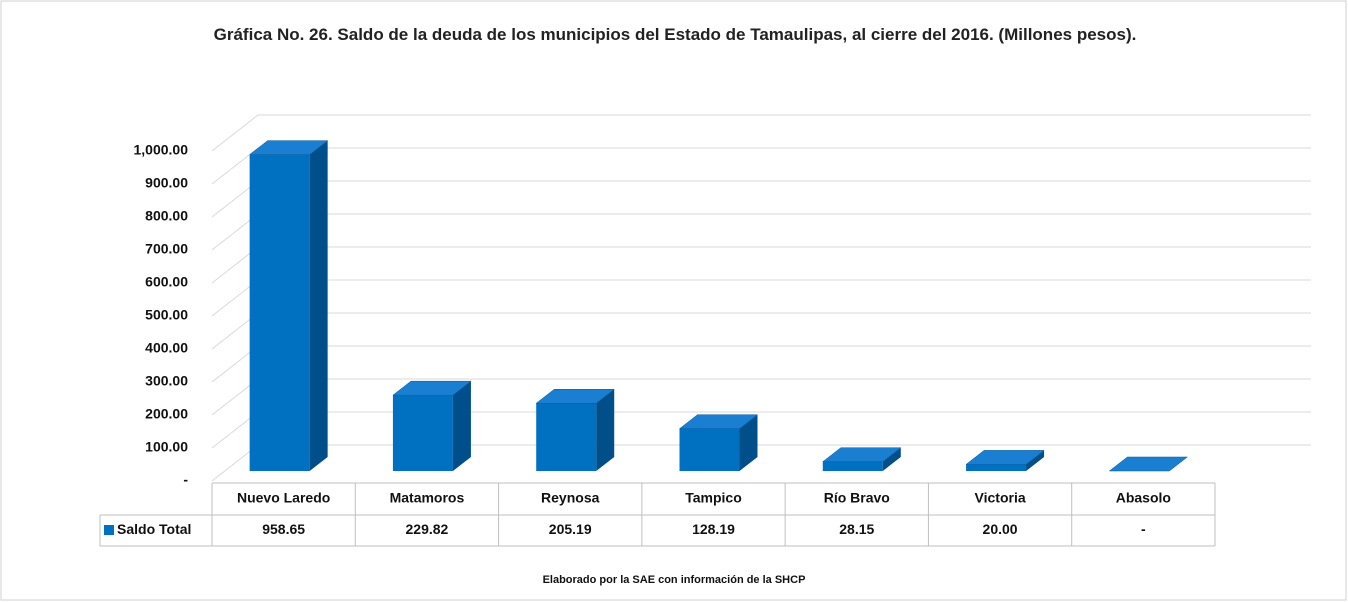 Image resolution: width=1348 pixels, height=602 pixels. What do you see at coordinates (856, 529) in the screenshot?
I see `data-label: 28.15` at bounding box center [856, 529].